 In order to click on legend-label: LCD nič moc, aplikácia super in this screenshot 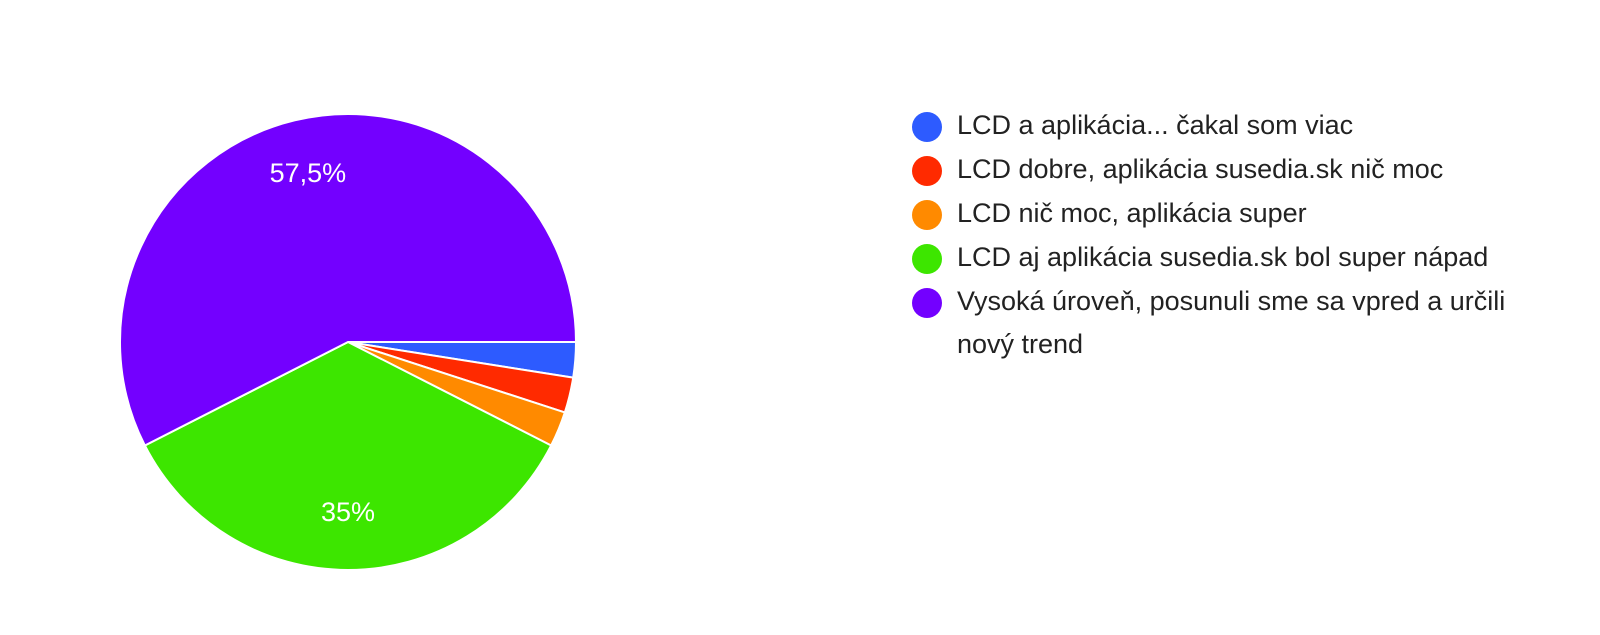, I will do `click(1132, 213)`.